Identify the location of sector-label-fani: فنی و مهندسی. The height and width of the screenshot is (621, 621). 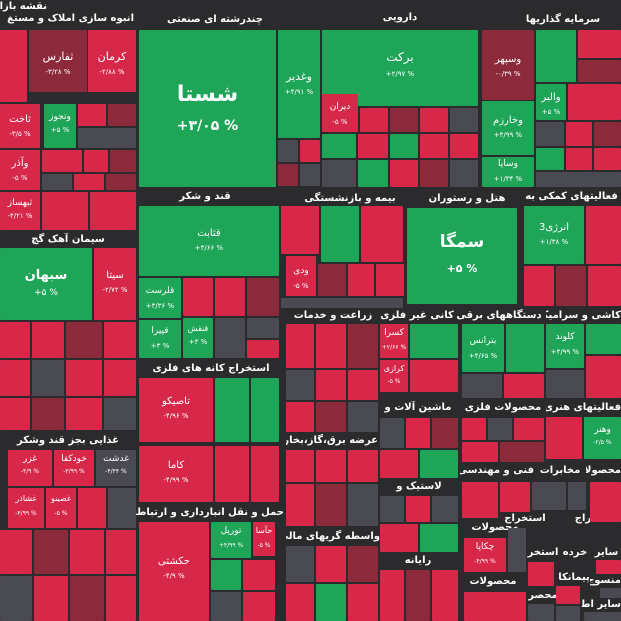
(497, 470).